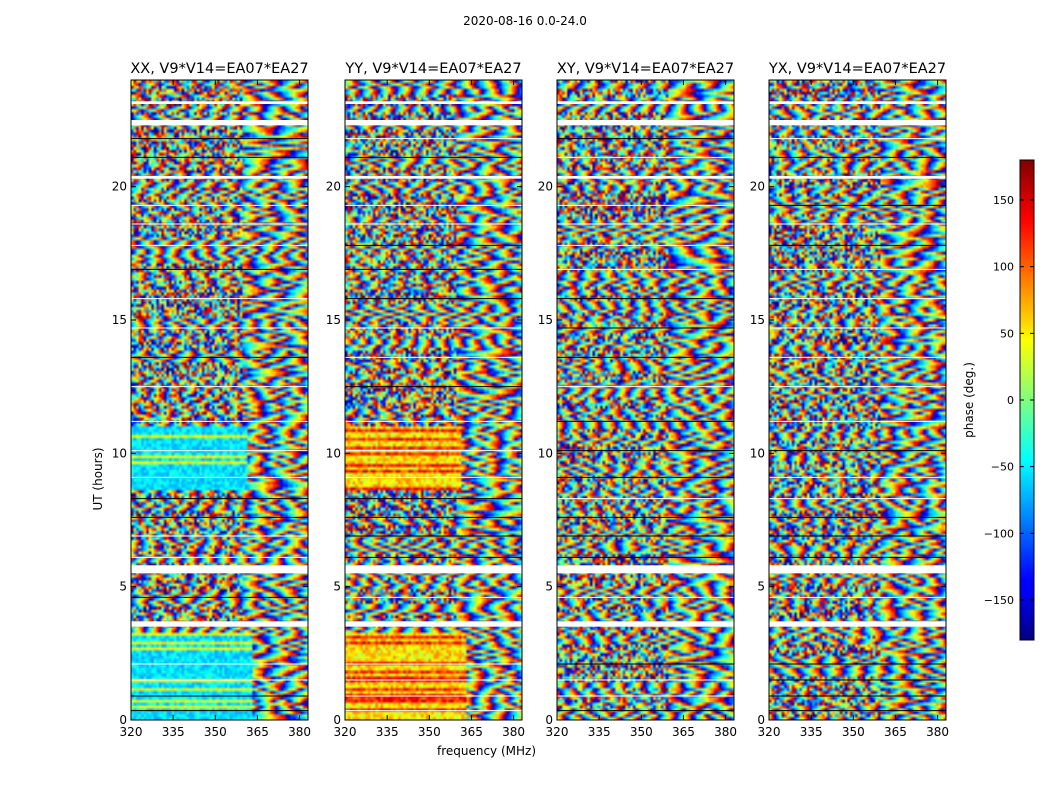 The image size is (1050, 800). Describe the element at coordinates (857, 69) in the screenshot. I see `panel-title: YX, V9*V14=EA07*EA27` at that location.